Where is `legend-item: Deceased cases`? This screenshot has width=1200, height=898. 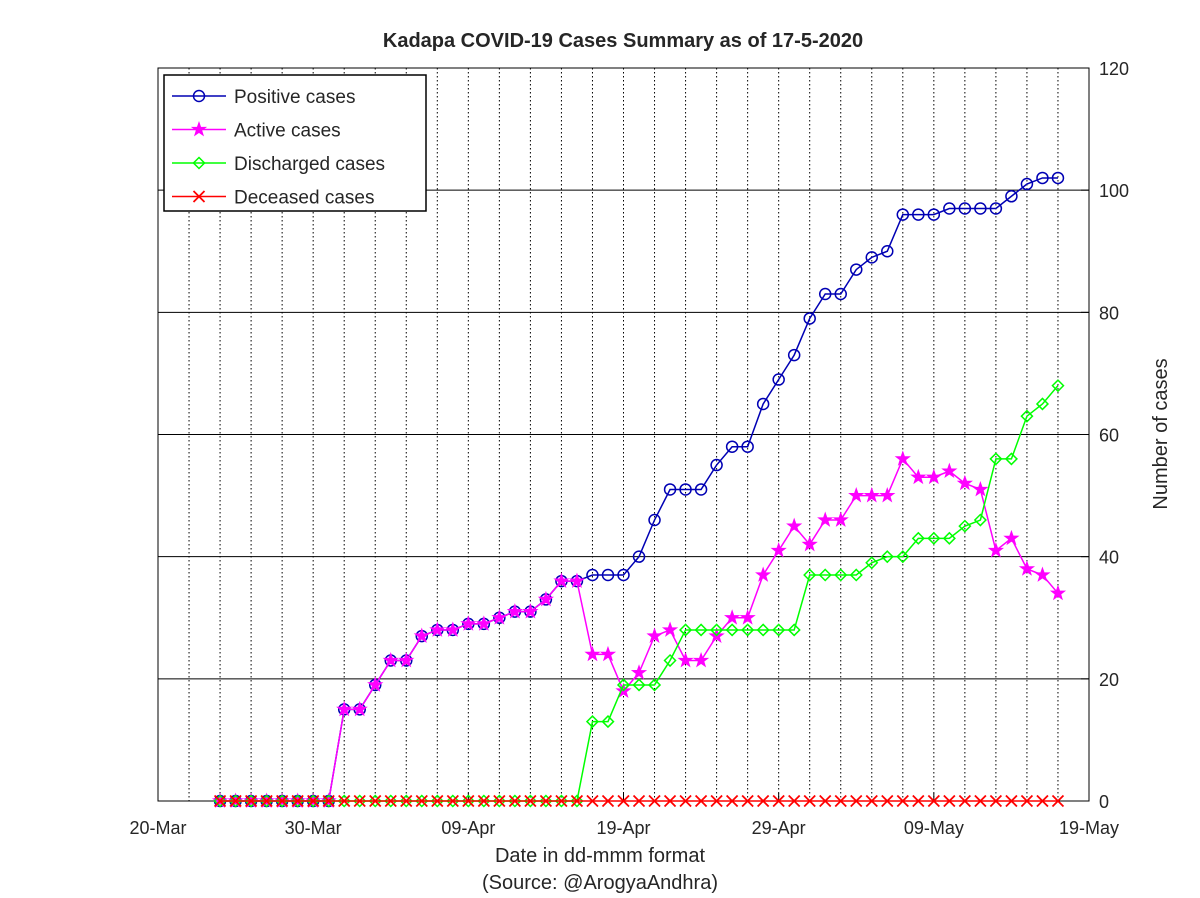
legend-item: Deceased cases is located at coordinates (273, 198).